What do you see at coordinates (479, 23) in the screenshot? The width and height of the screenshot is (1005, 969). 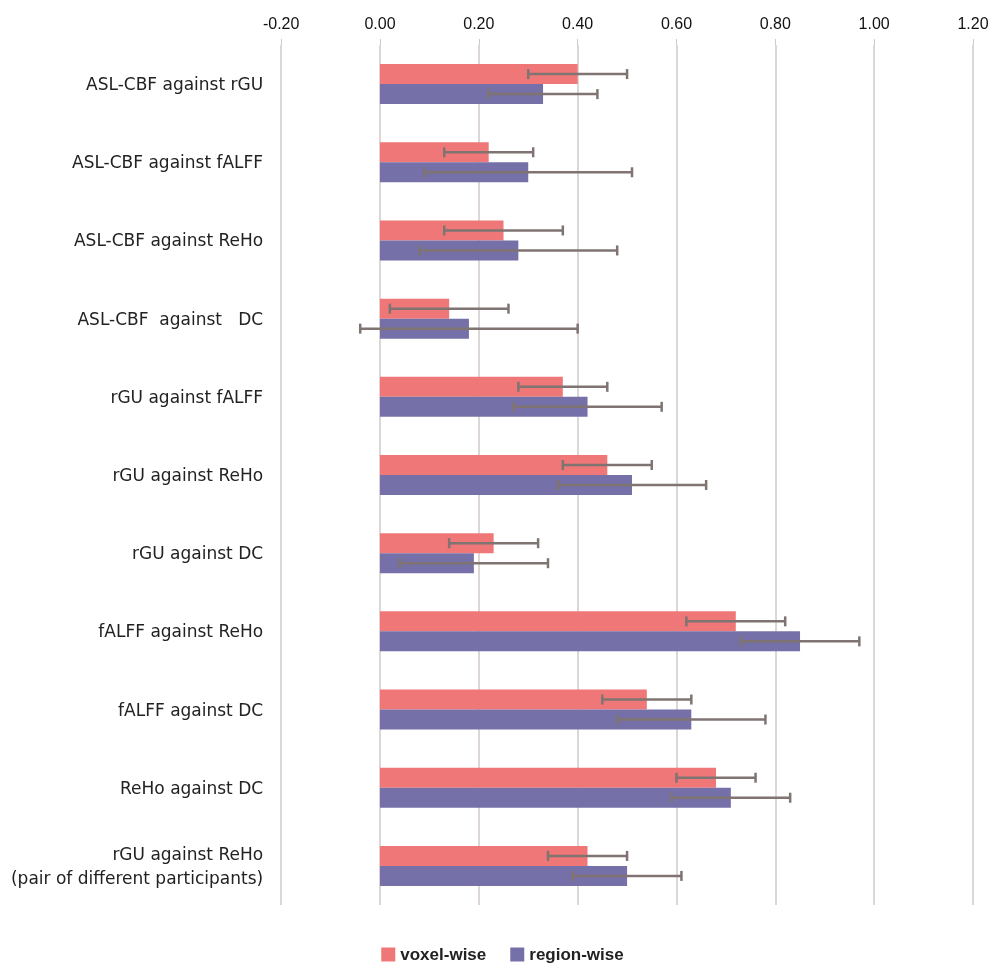 I see `x-tick-label: 0.20` at bounding box center [479, 23].